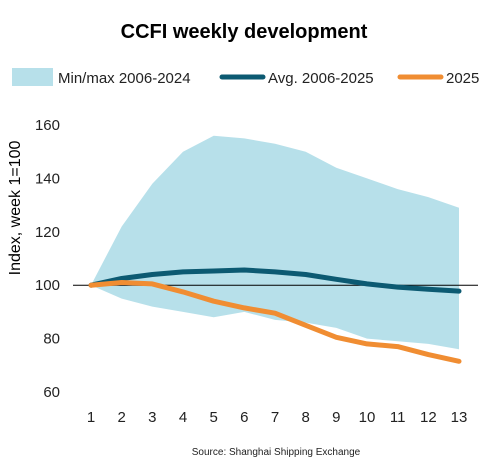 The image size is (489, 466). What do you see at coordinates (398, 417) in the screenshot?
I see `x-tick-label: 11` at bounding box center [398, 417].